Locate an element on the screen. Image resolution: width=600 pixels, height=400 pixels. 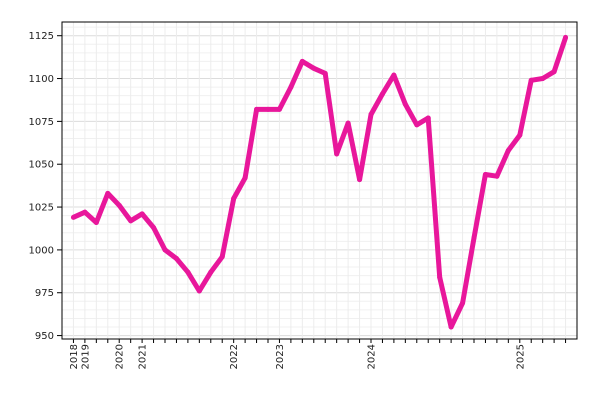
y-tick-label: 950 is located at coordinates (44, 336).